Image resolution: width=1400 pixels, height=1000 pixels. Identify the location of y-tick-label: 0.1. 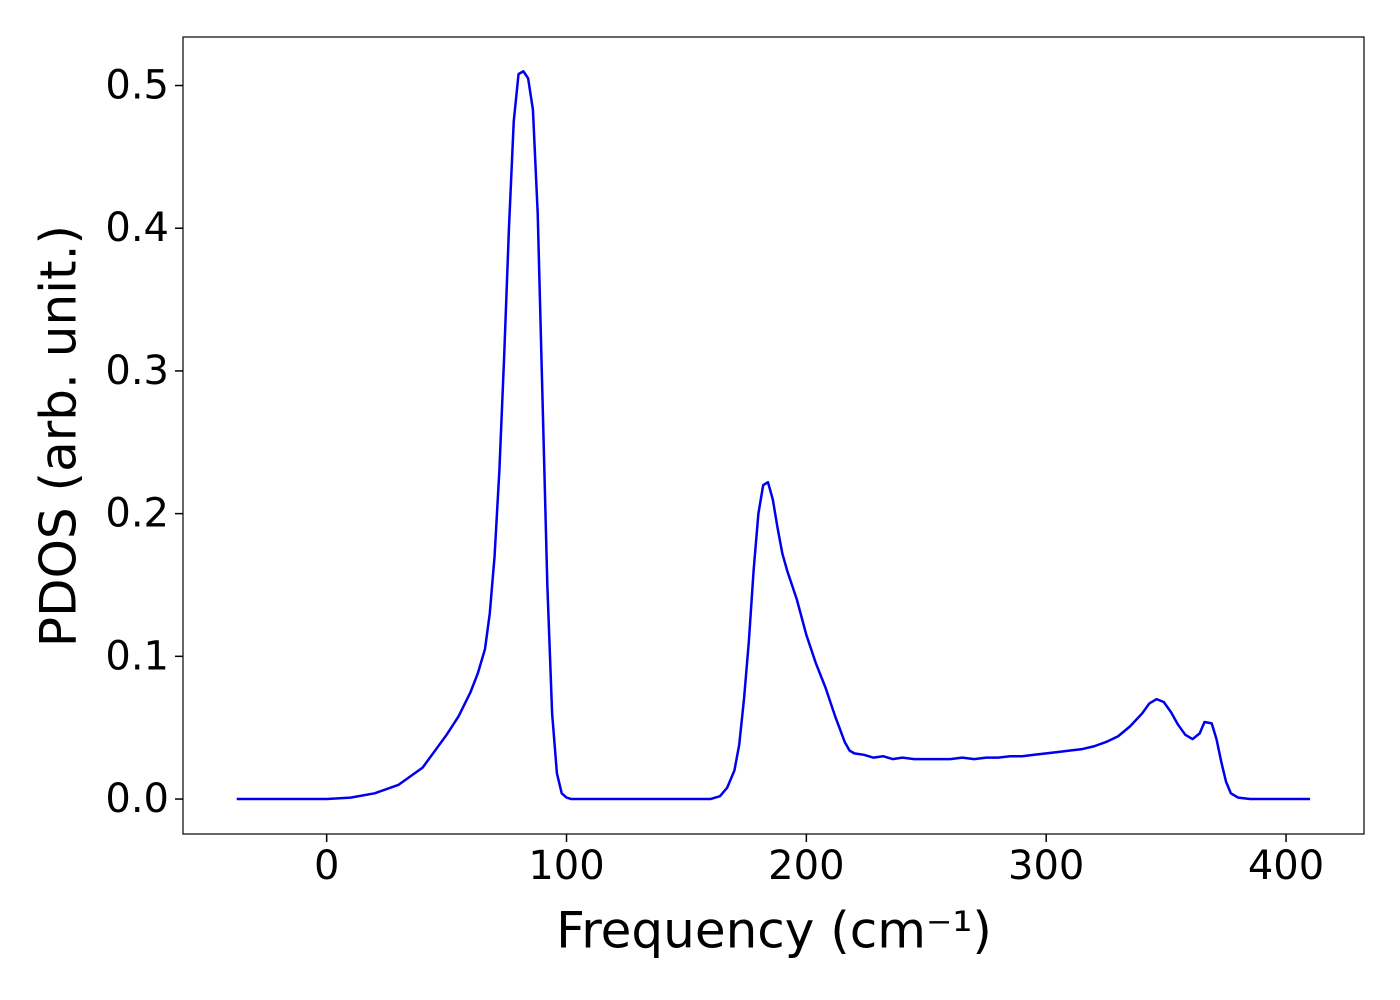
(137, 656).